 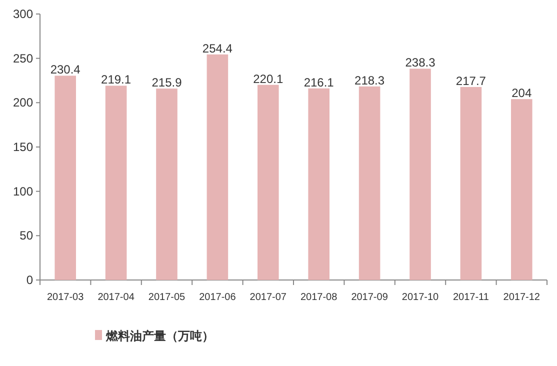 I want to click on x-tick-label: 2017-10, so click(x=421, y=297).